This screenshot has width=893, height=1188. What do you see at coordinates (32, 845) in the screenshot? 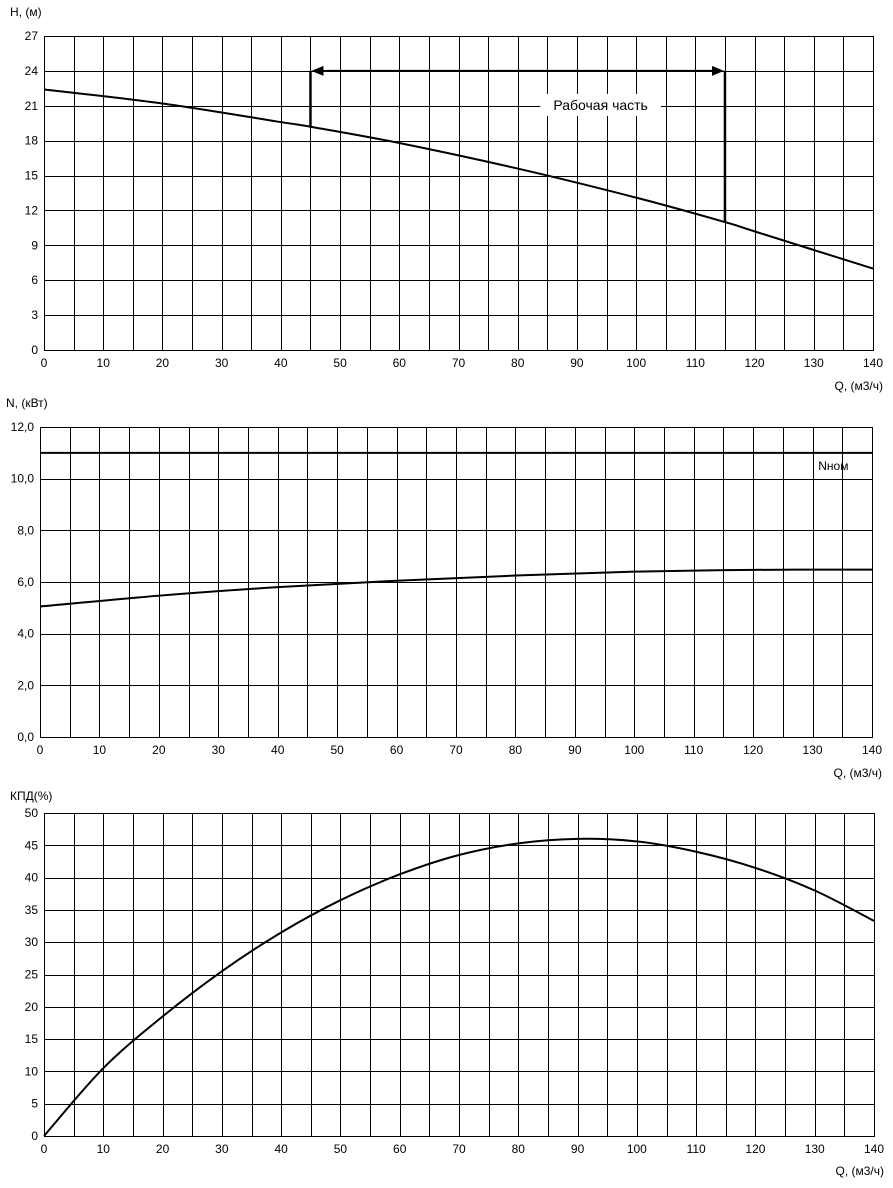
I see `y-tick-label: 45` at bounding box center [32, 845].